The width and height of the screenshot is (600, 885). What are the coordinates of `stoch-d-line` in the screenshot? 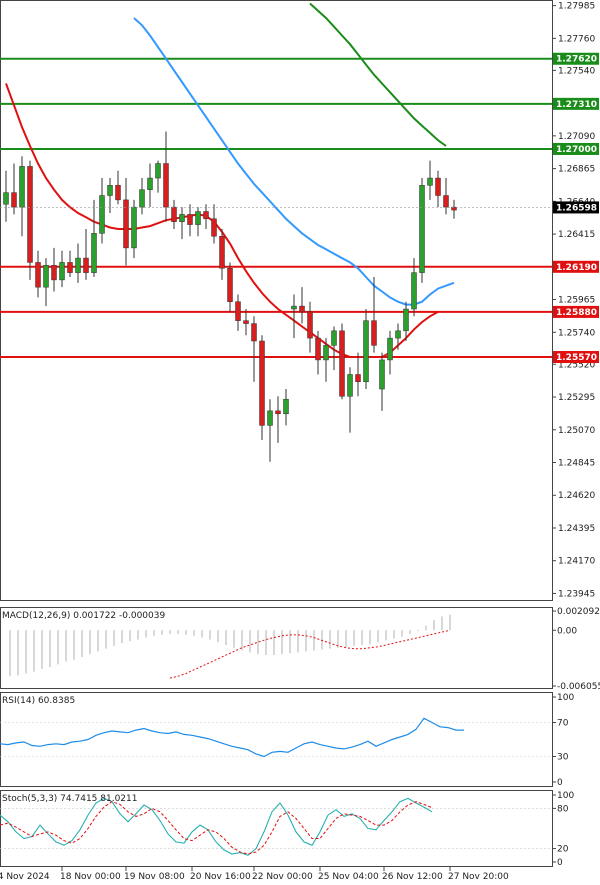 It's located at (216, 828).